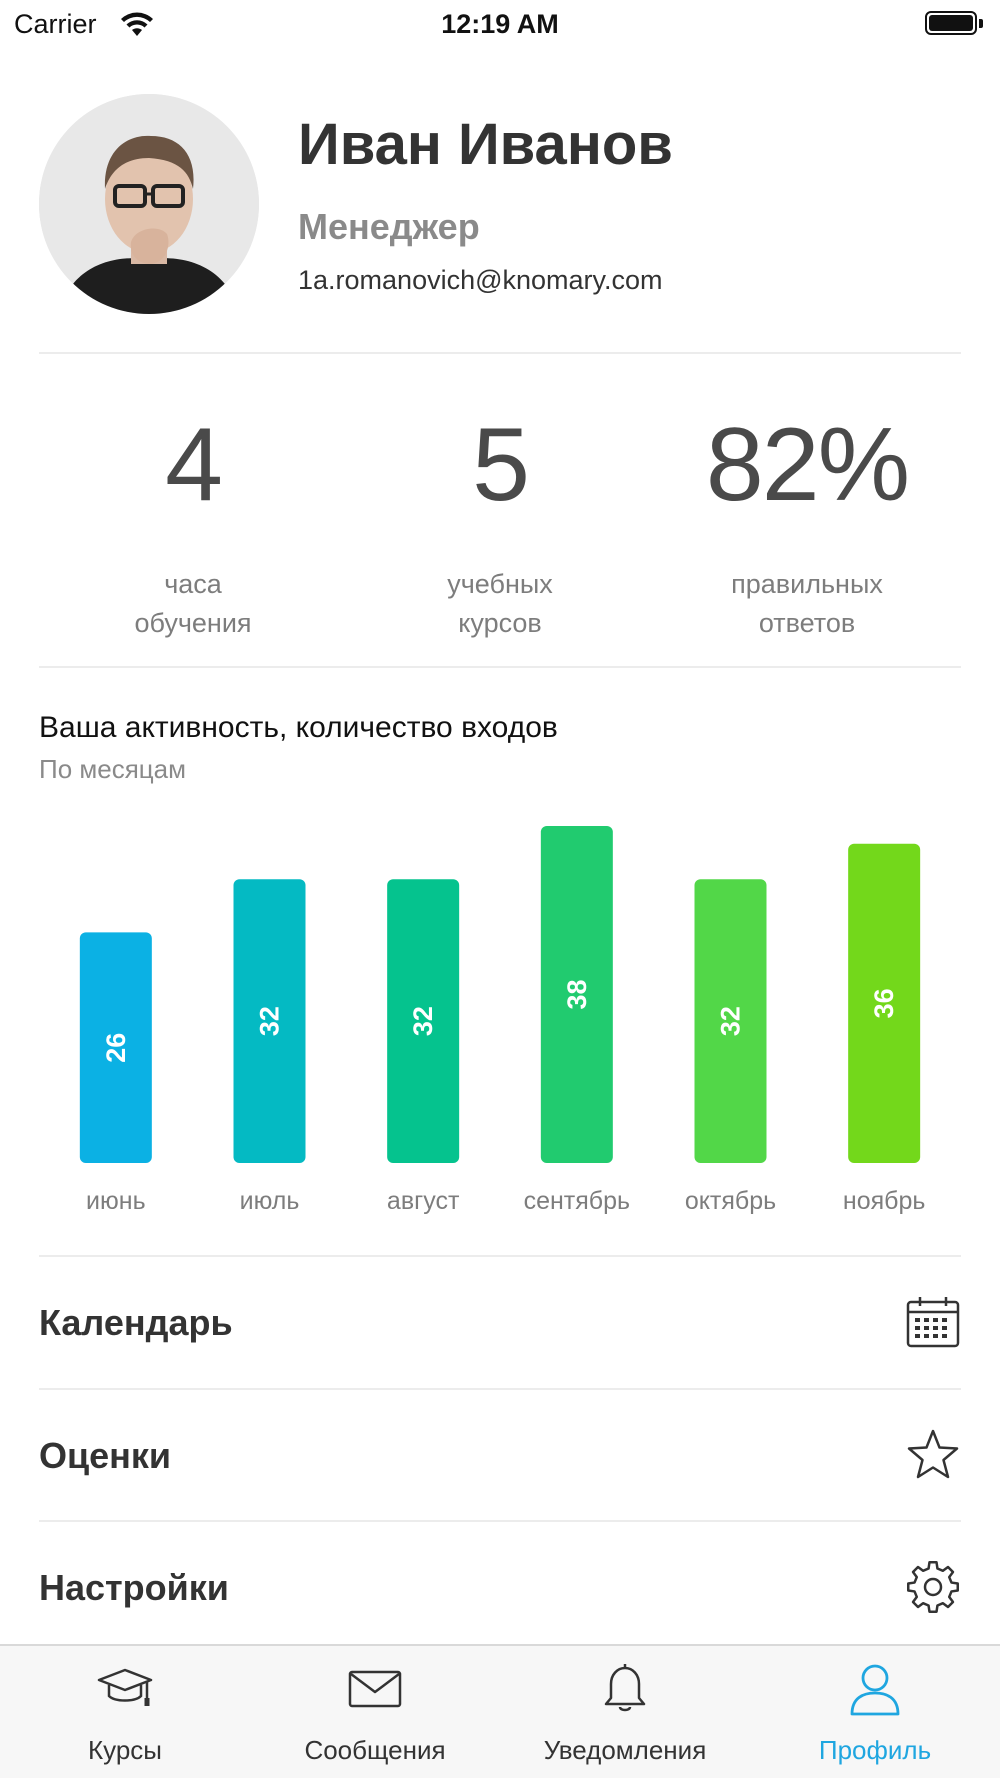  Describe the element at coordinates (375, 1712) in the screenshot. I see `tab-messages: Сообщения` at that location.